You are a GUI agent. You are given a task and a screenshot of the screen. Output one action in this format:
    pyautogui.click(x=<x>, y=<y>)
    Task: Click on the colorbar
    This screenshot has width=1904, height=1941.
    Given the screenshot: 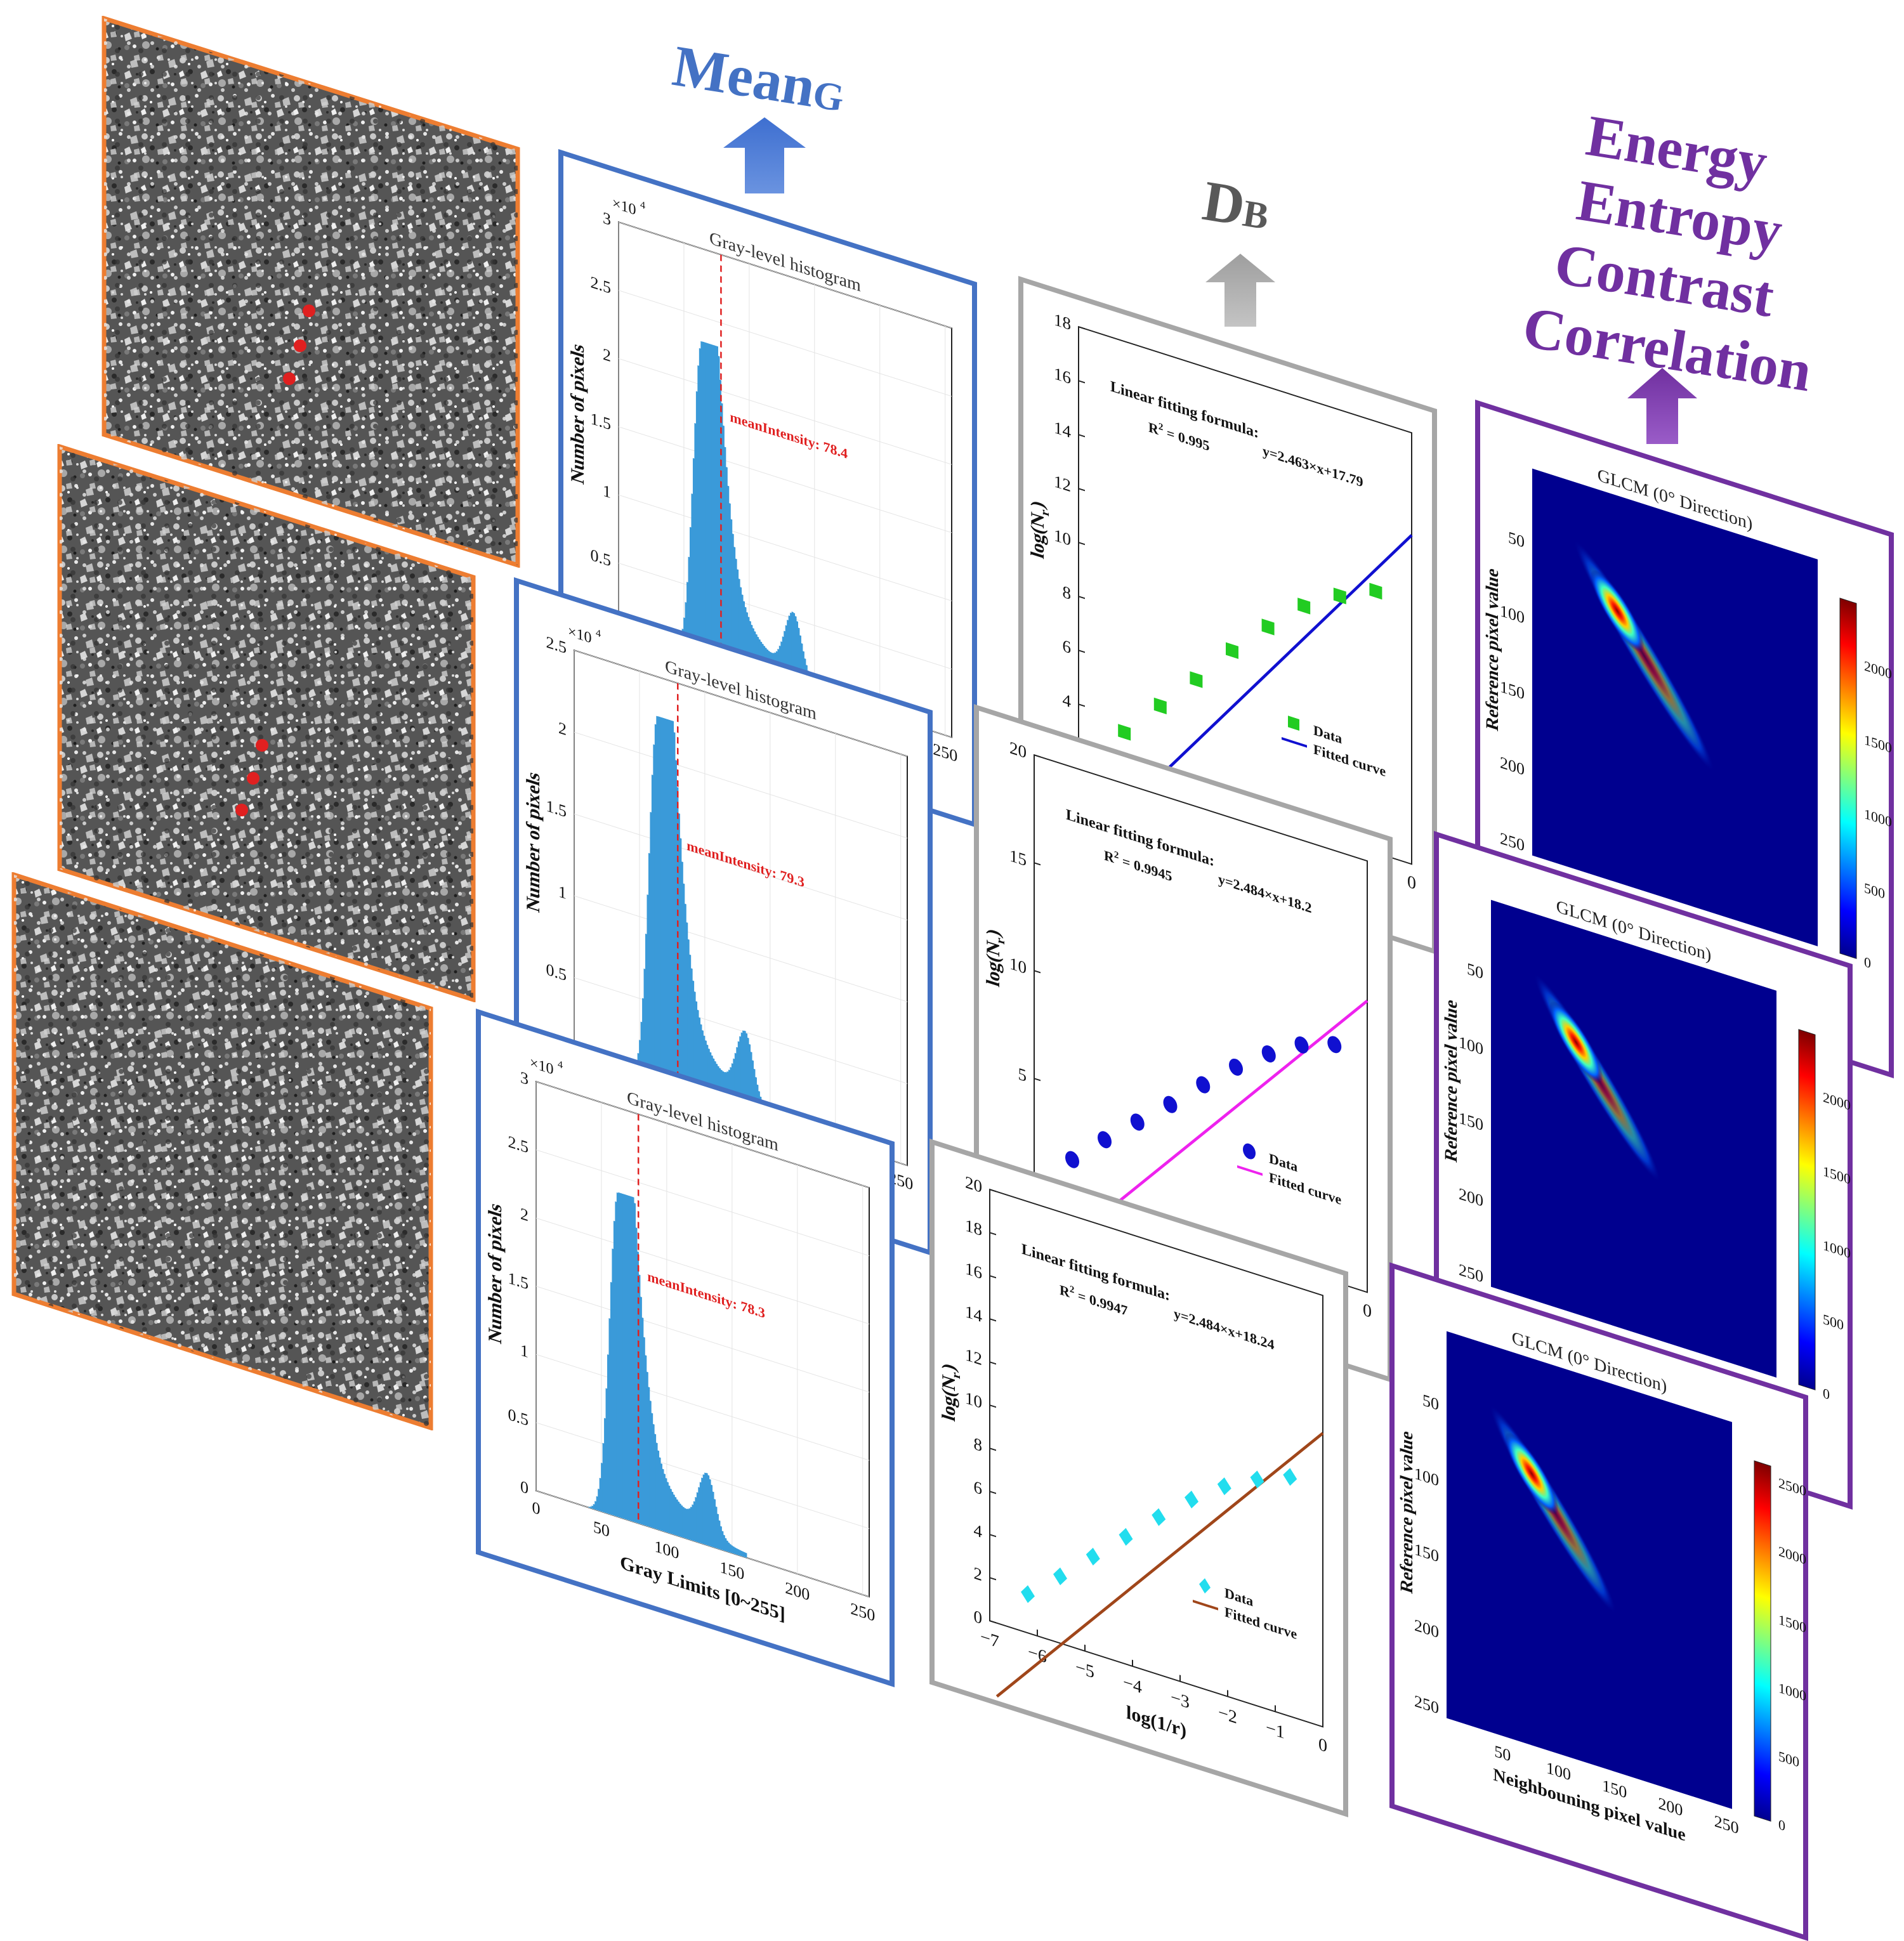 What is the action you would take?
    pyautogui.click(x=1848, y=778)
    